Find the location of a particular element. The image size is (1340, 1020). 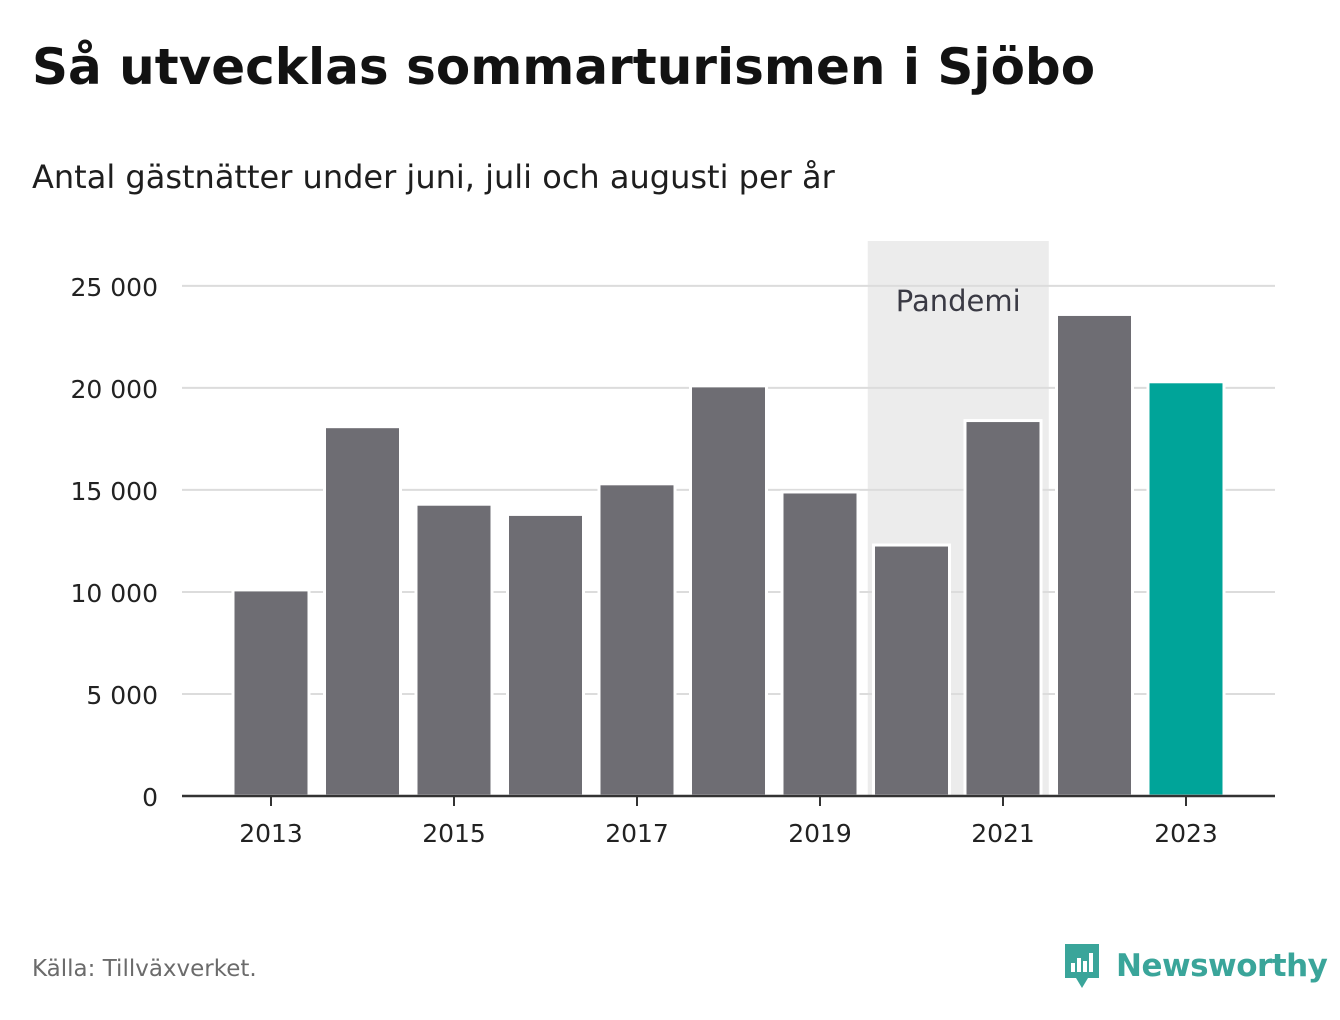

y-tick-label: 0 is located at coordinates (150, 797).